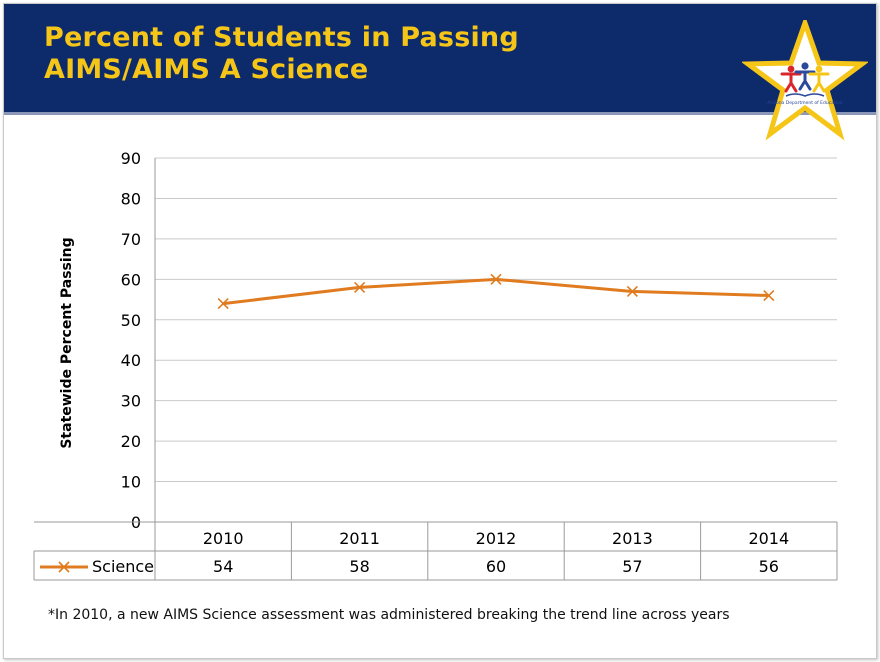  I want to click on open-book-icon, so click(805, 95).